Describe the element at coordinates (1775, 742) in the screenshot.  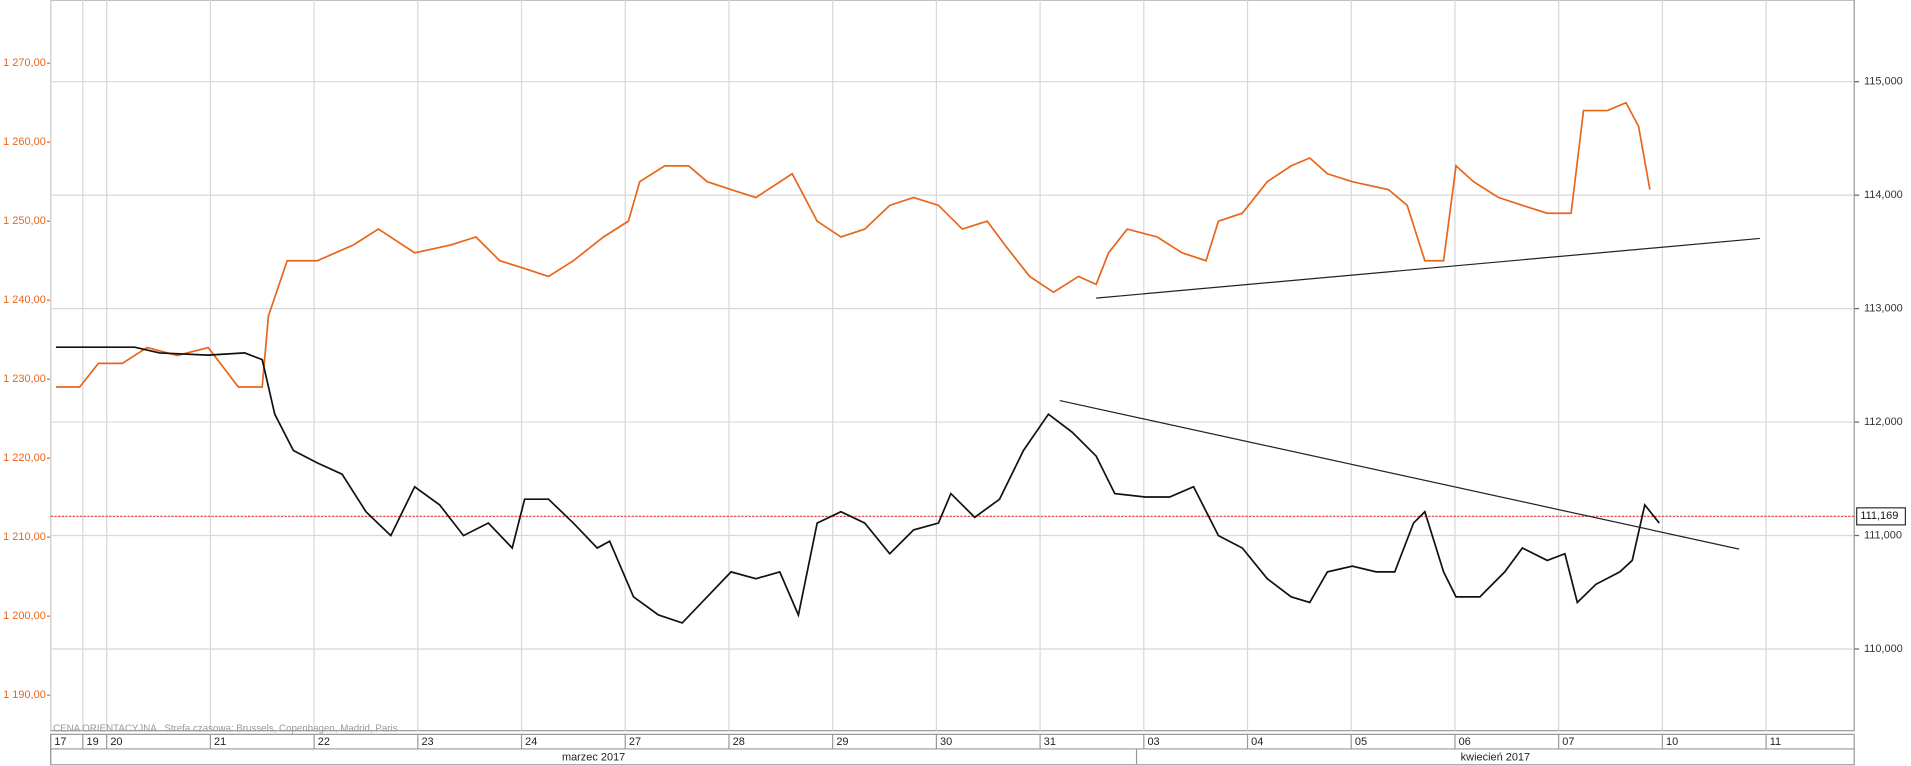
I see `x-tick-label: 11` at that location.